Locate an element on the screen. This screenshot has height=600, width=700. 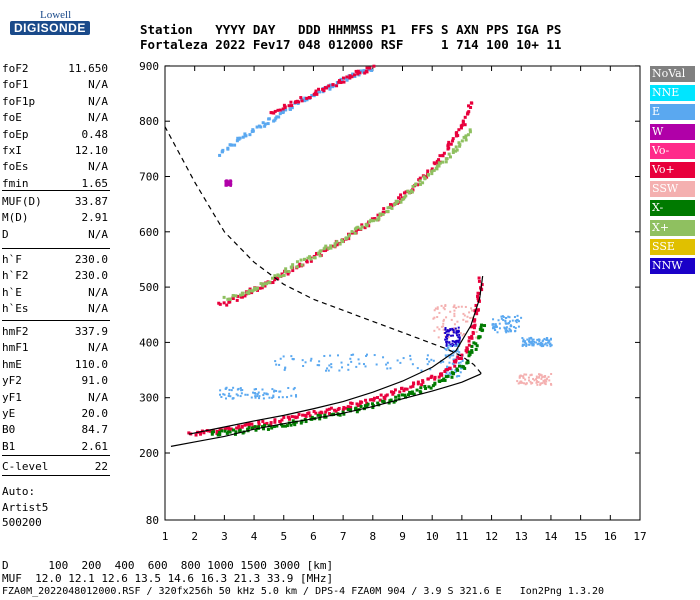
y-tick-label: 600 is located at coordinates (149, 232).